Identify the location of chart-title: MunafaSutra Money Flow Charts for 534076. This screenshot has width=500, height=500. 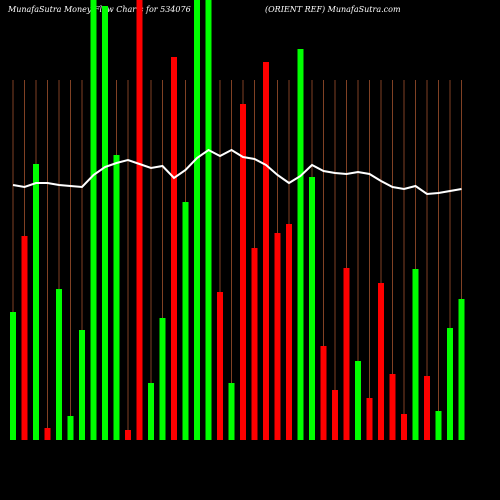
(99, 9).